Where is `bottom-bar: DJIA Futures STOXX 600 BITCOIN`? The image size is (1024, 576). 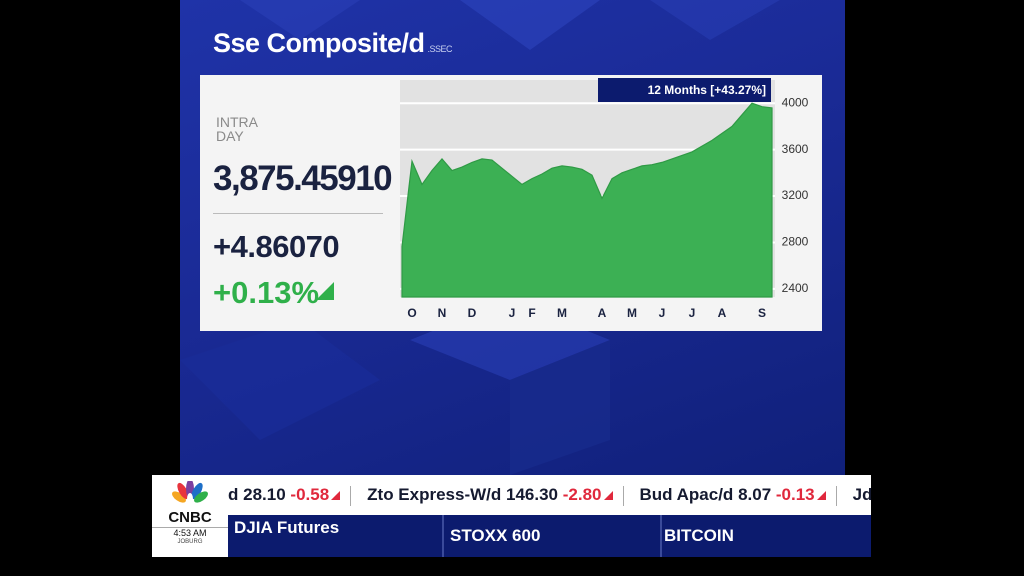
bottom-bar: DJIA Futures STOXX 600 BITCOIN is located at coordinates (549, 536).